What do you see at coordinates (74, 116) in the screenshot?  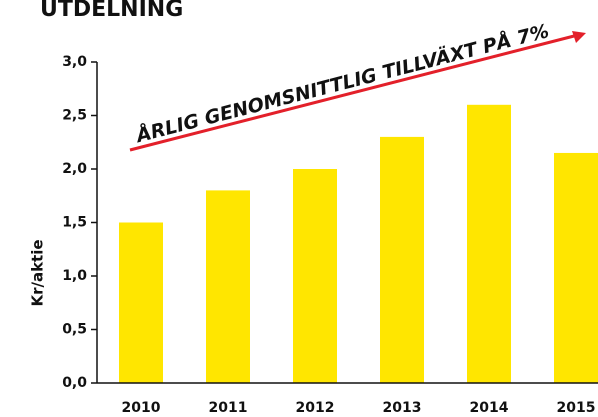 I see `y-tick-label: 2,5` at bounding box center [74, 116].